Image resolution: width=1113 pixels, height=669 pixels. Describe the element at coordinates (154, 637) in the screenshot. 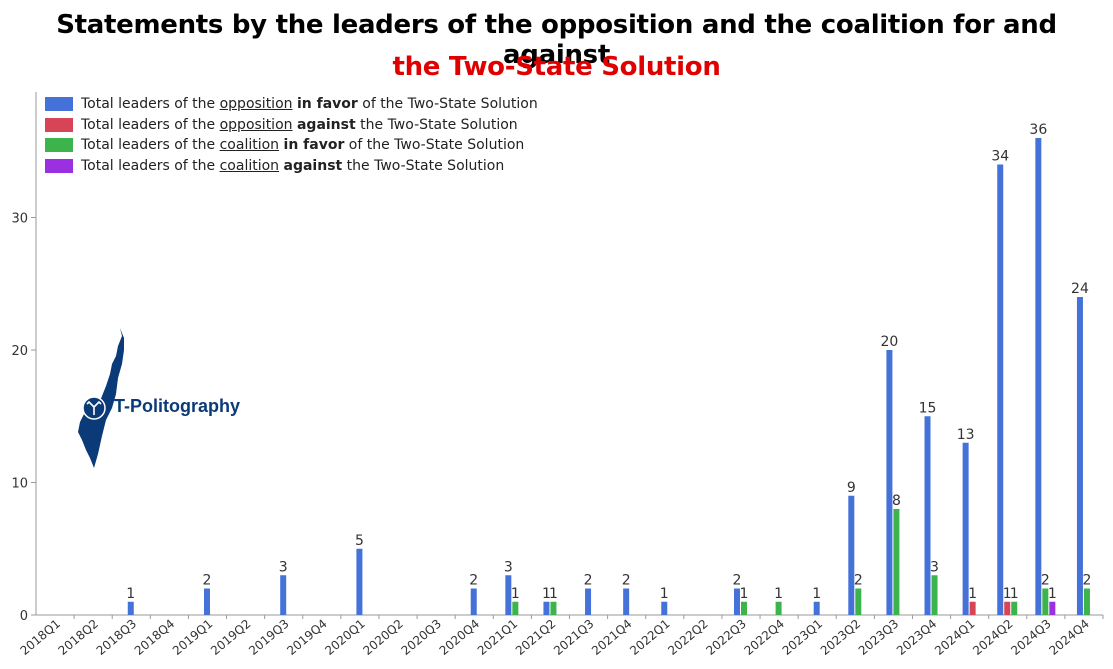

I see `x-tick-label: 2018Q4` at that location.